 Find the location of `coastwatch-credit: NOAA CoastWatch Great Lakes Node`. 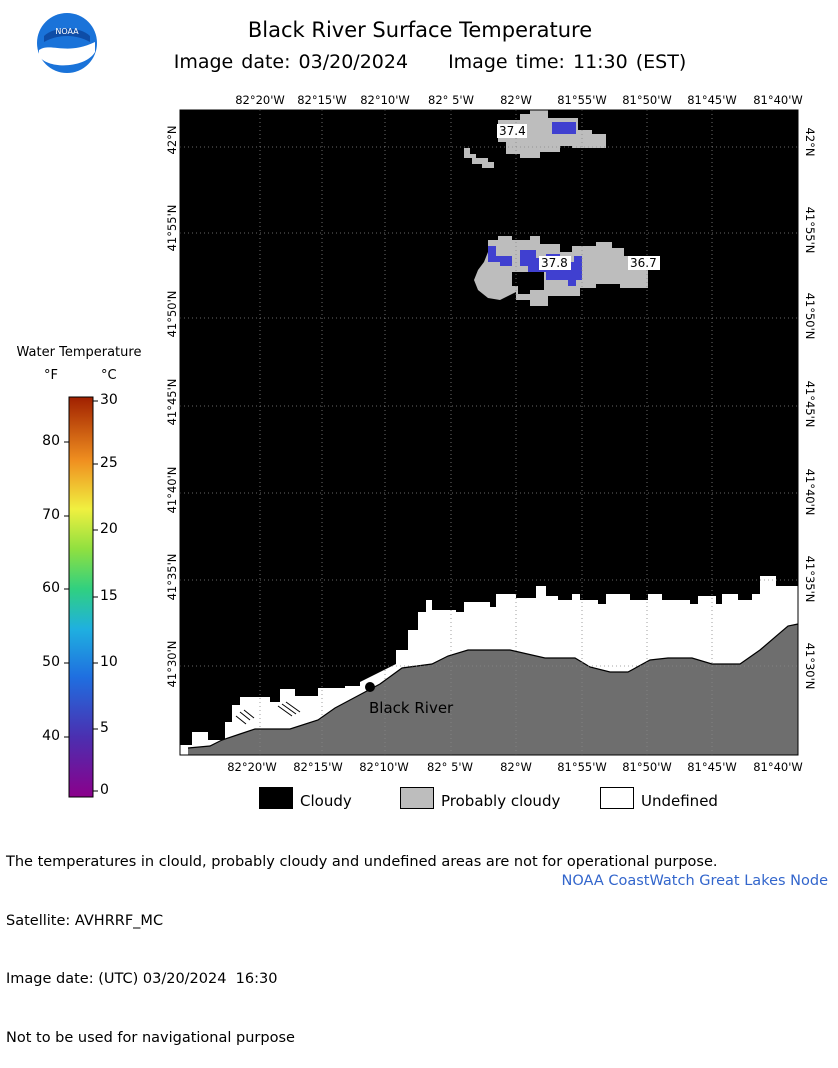

coastwatch-credit: NOAA CoastWatch Great Lakes Node is located at coordinates (694, 881).